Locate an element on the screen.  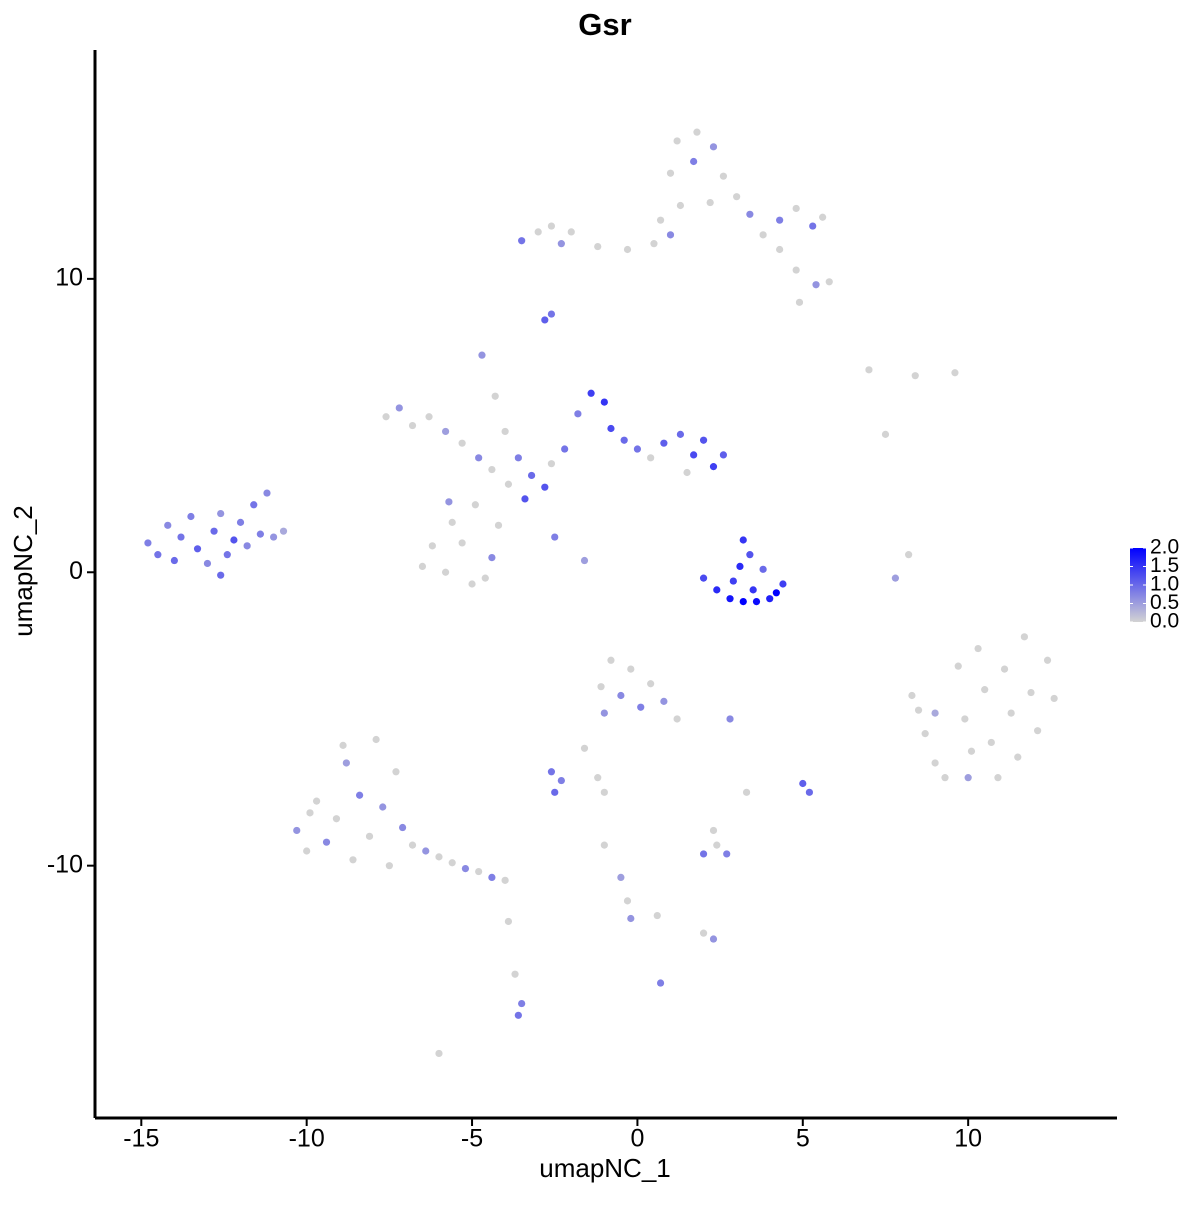
colorbar is located at coordinates (1138, 585).